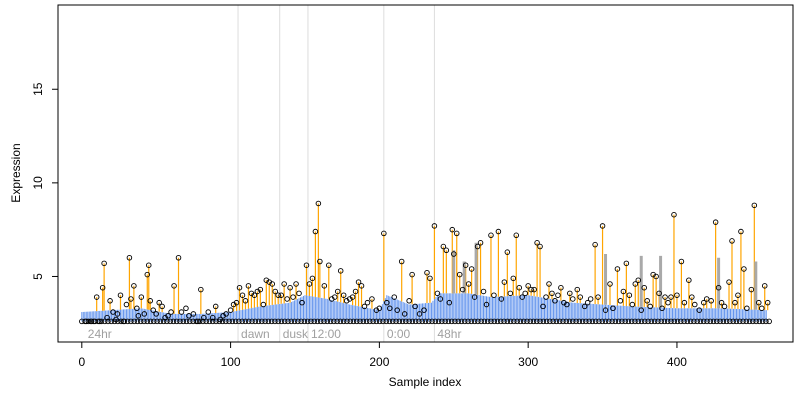 The width and height of the screenshot is (800, 400). Describe the element at coordinates (81, 362) in the screenshot. I see `x-tick-label: 0` at that location.